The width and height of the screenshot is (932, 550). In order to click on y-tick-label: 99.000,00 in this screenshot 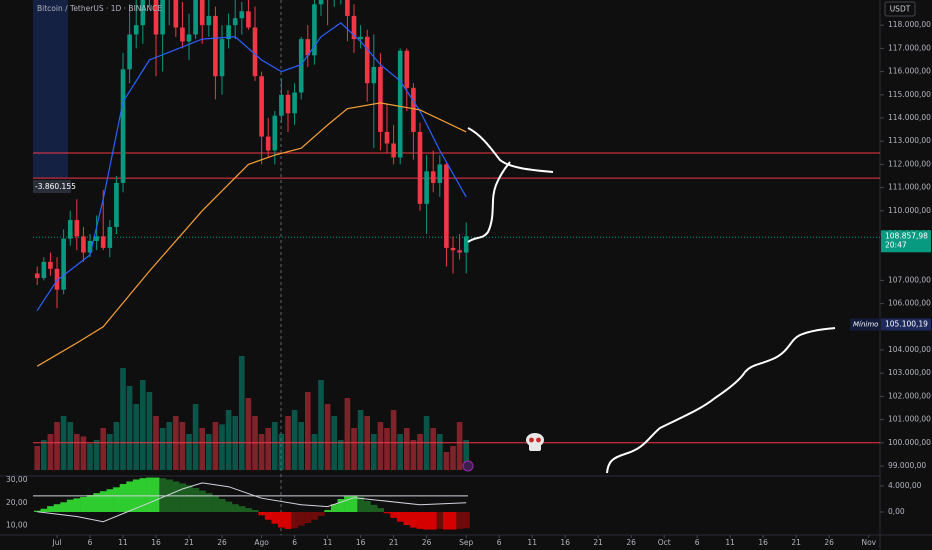, I will do `click(907, 465)`.